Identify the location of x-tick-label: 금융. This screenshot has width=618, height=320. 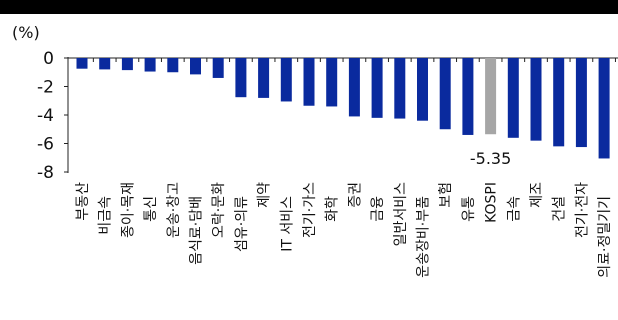
(378, 209).